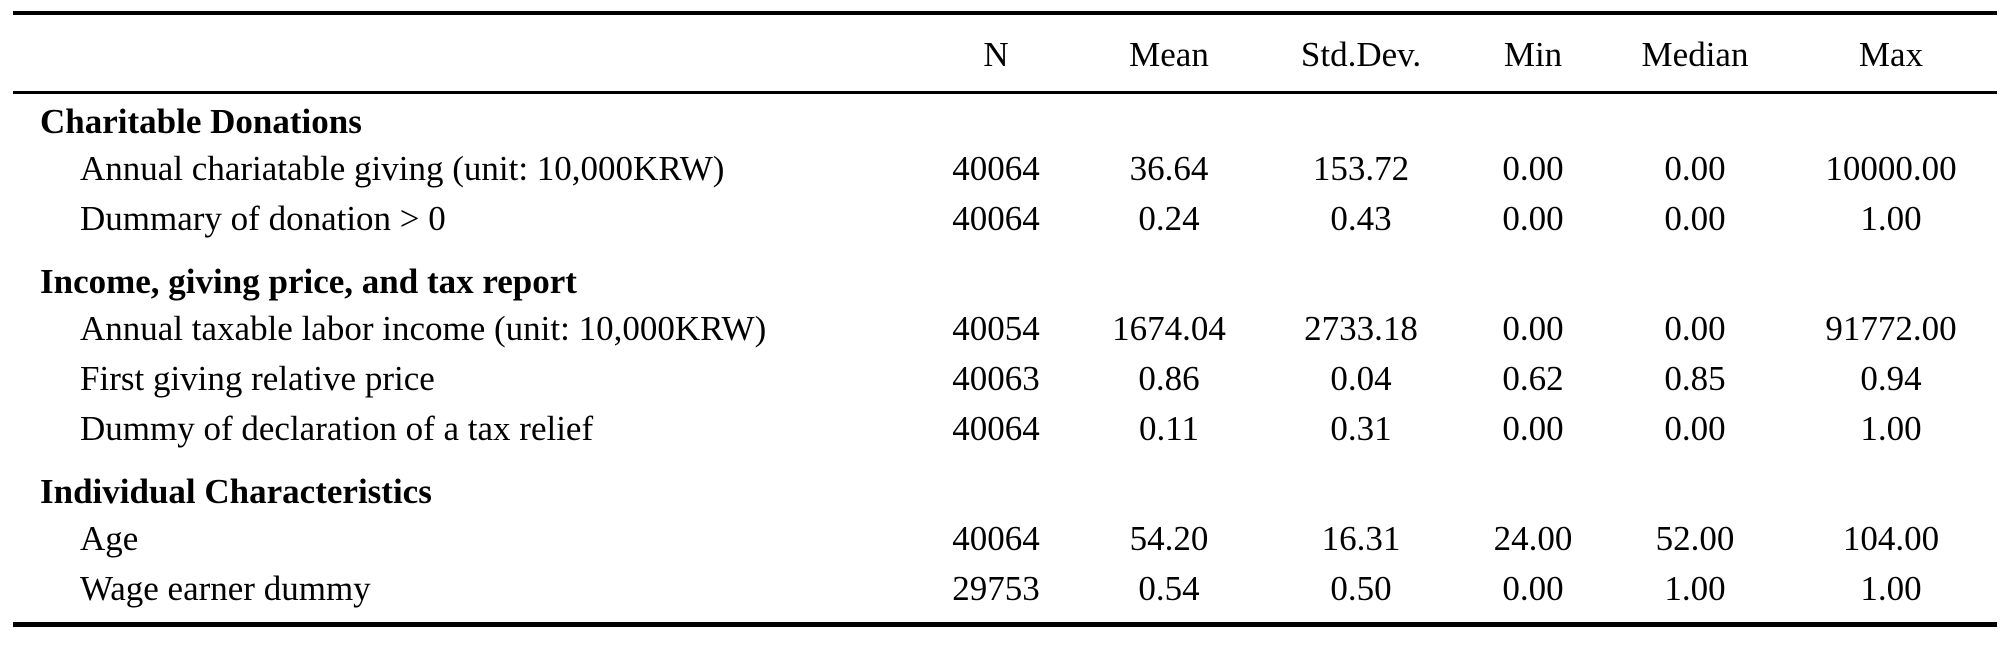 The height and width of the screenshot is (647, 2007). Describe the element at coordinates (1361, 168) in the screenshot. I see `cell-std-dev: 153.72` at that location.